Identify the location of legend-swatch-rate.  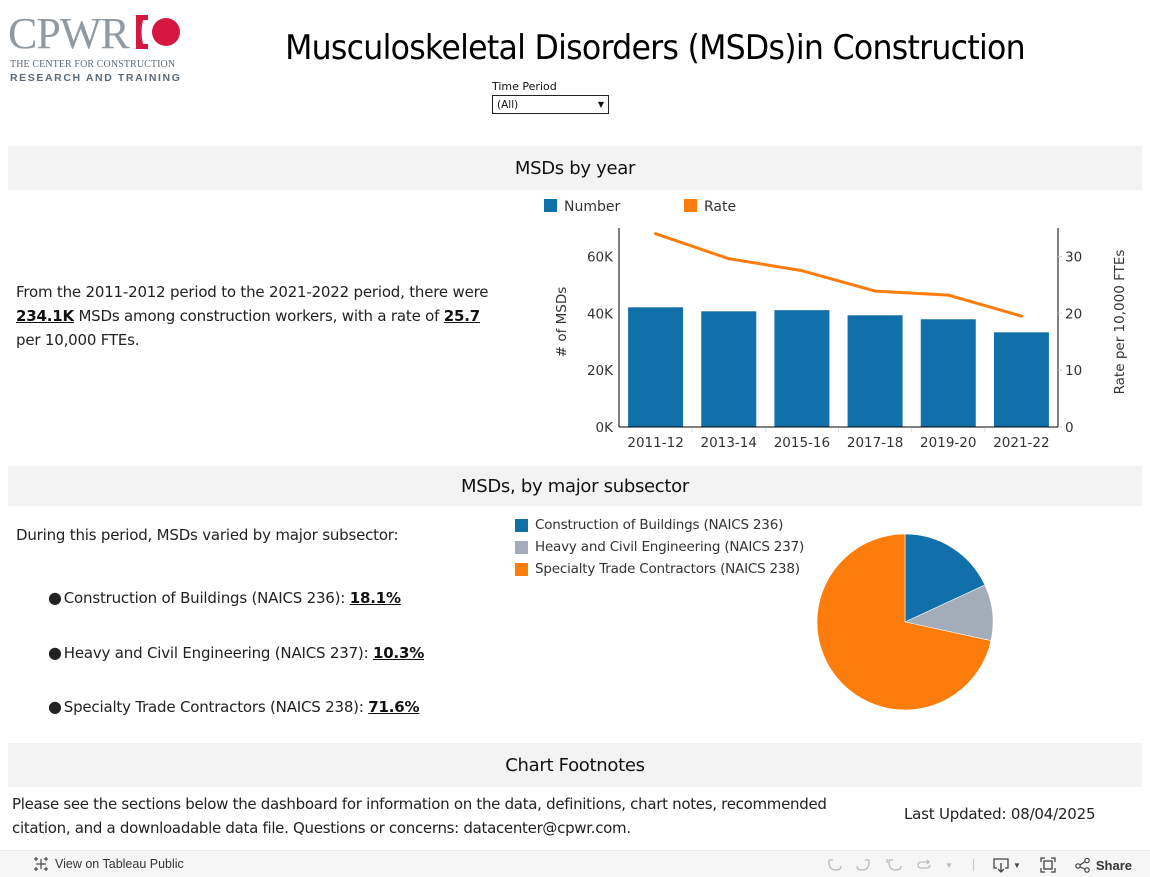
(690, 205).